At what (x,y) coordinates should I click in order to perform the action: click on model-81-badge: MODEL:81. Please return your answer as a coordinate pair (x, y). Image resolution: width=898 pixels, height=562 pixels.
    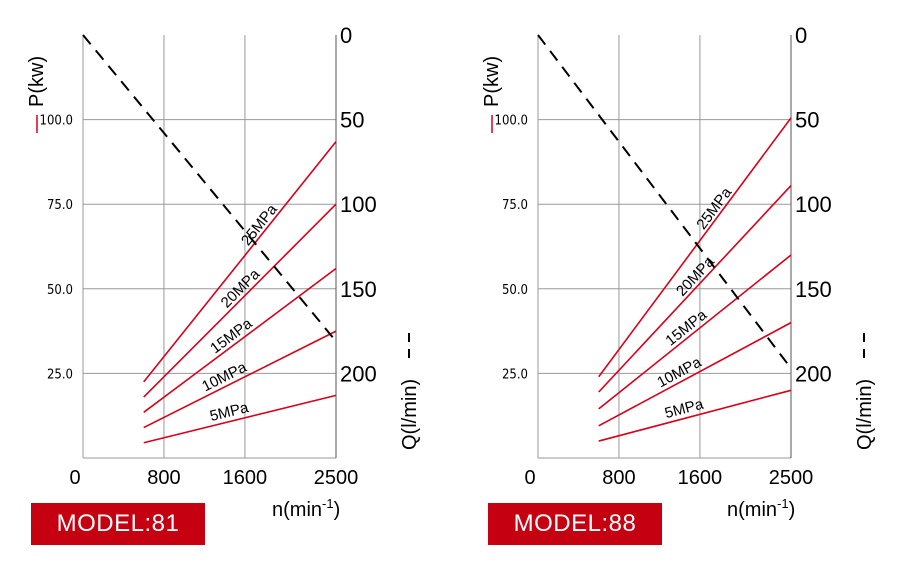
    Looking at the image, I should click on (118, 524).